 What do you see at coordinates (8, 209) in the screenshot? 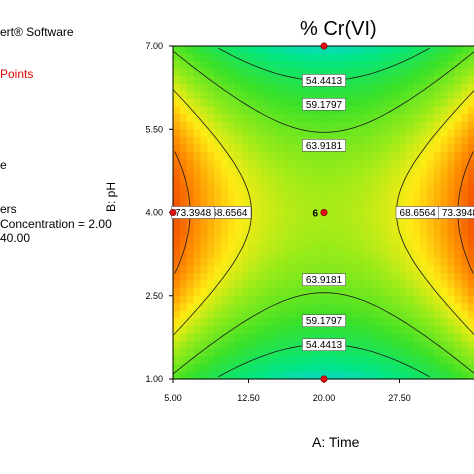
I see `sidebar-factors-text: ers` at bounding box center [8, 209].